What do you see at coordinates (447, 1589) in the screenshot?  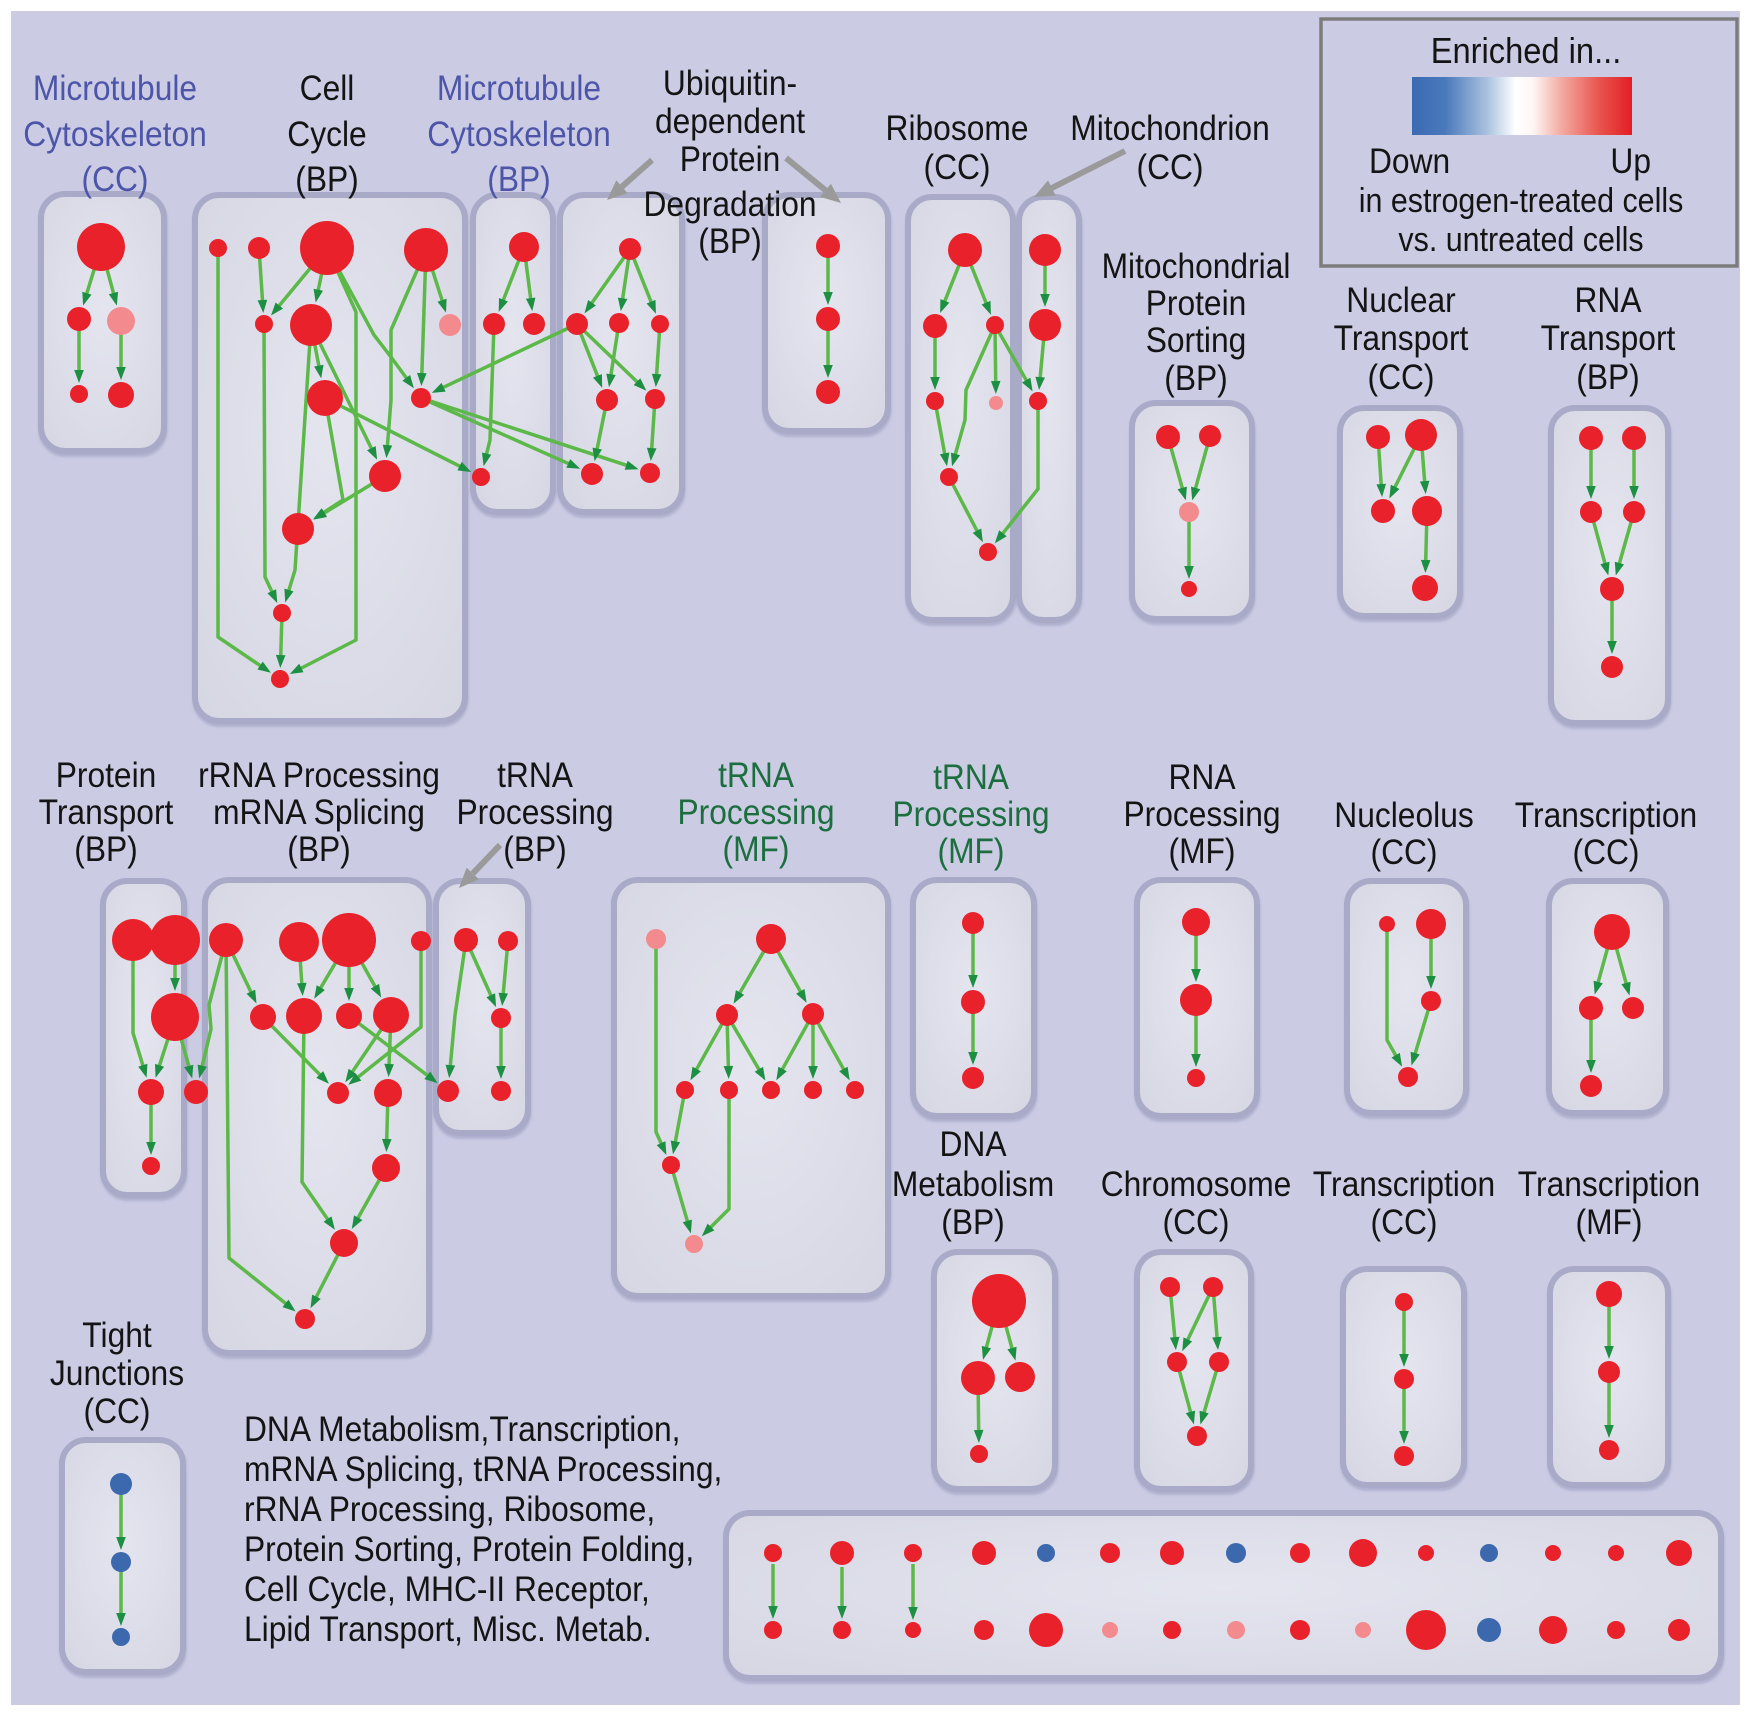 I see `svg-text: Cell Cycle, MHC-II Receptor,` at bounding box center [447, 1589].